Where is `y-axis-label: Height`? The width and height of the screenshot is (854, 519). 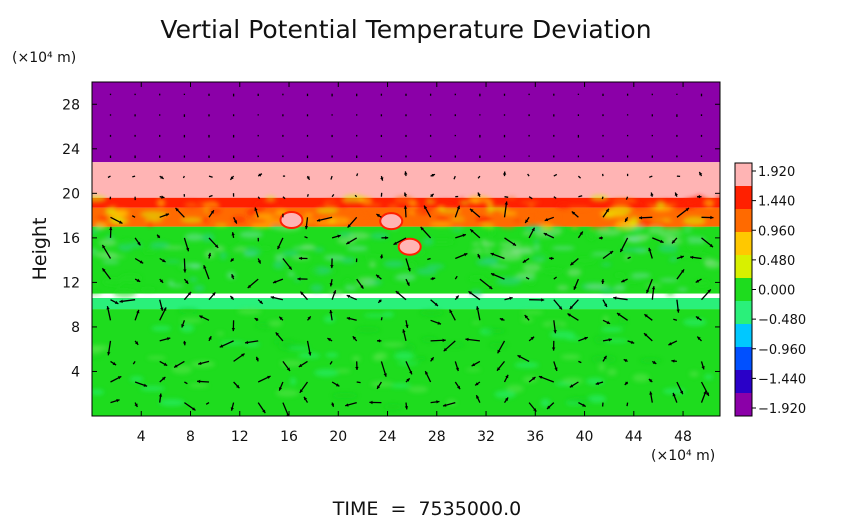 y-axis-label: Height is located at coordinates (40, 249).